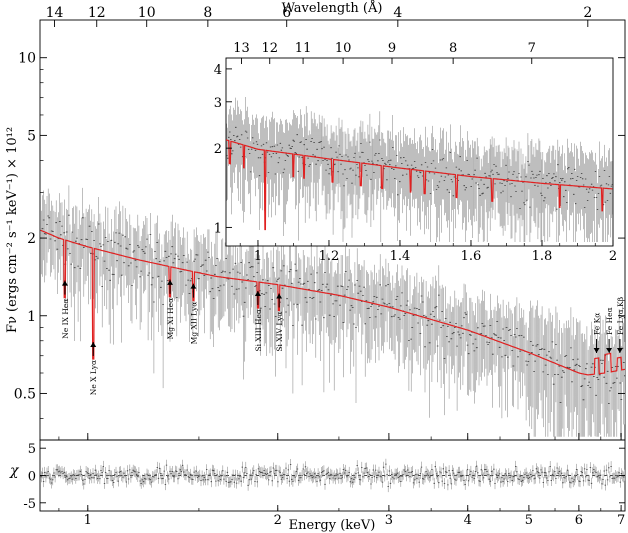 The image size is (628, 533). I want to click on y-tick-label: 0.5, so click(25, 394).